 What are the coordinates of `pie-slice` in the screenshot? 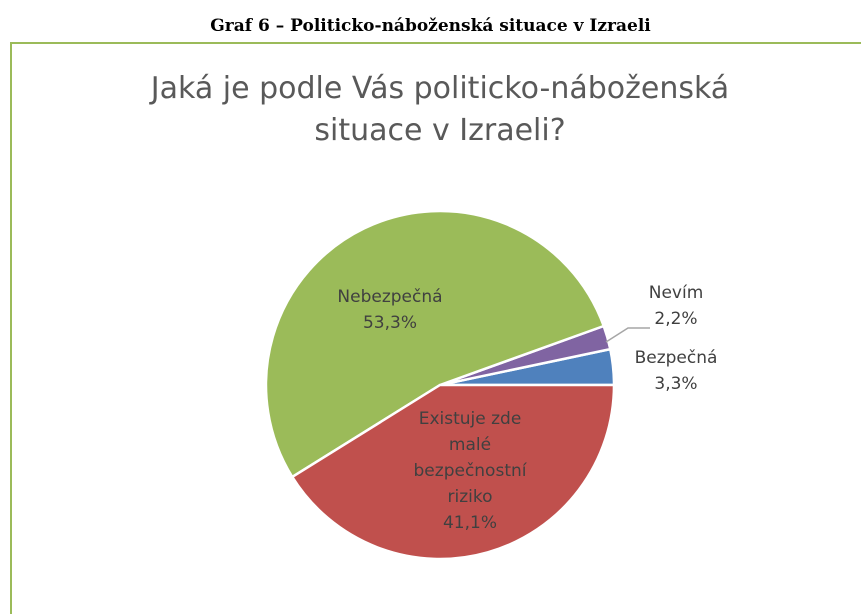 It's located at (453, 472).